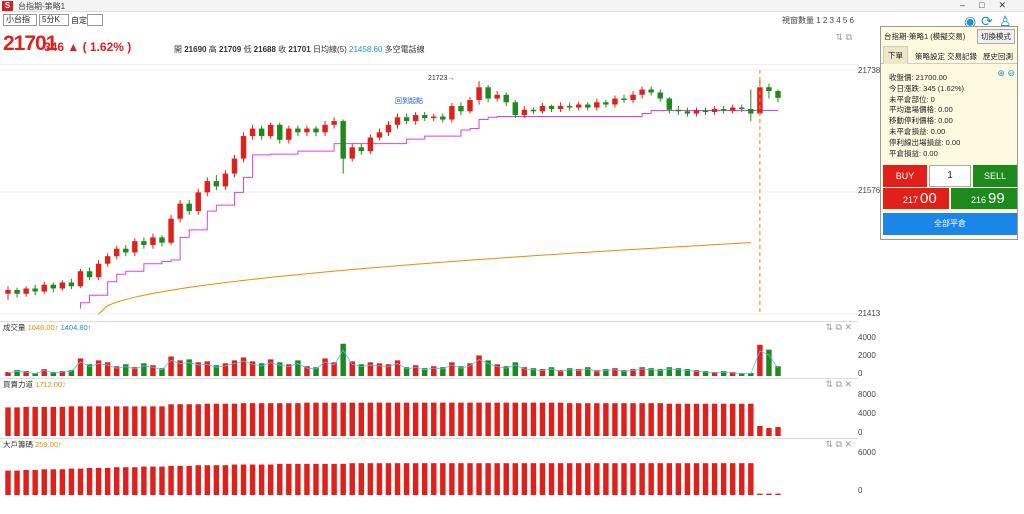  I want to click on quantity-input: 1, so click(950, 176).